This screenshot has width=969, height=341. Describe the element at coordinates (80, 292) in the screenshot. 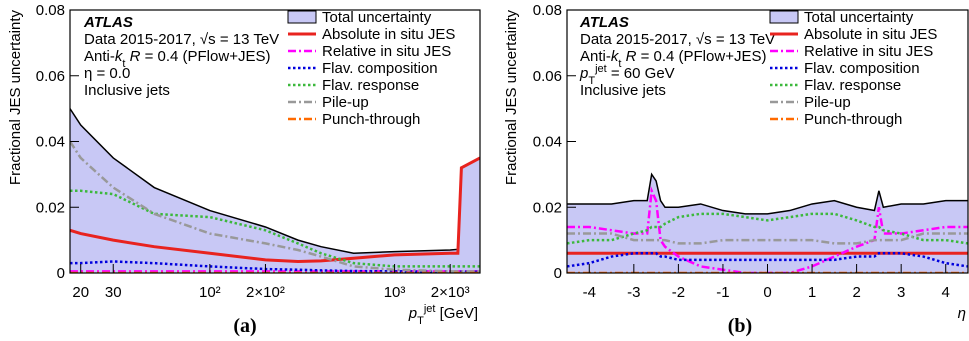

I see `x-tick-label: 20` at that location.